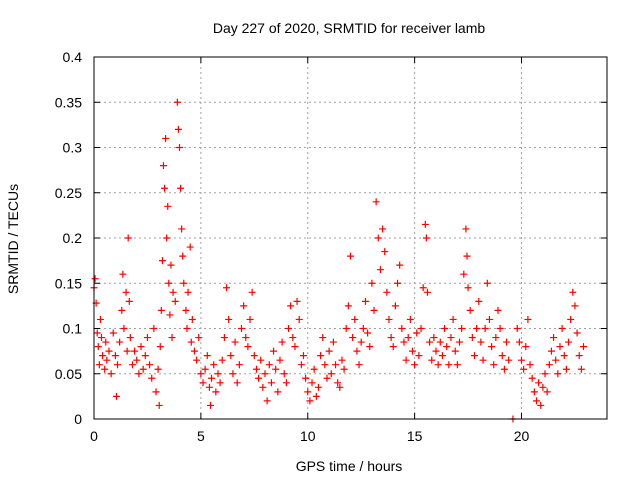 The width and height of the screenshot is (640, 480). What do you see at coordinates (73, 57) in the screenshot?
I see `y-tick-label: 0.4` at bounding box center [73, 57].